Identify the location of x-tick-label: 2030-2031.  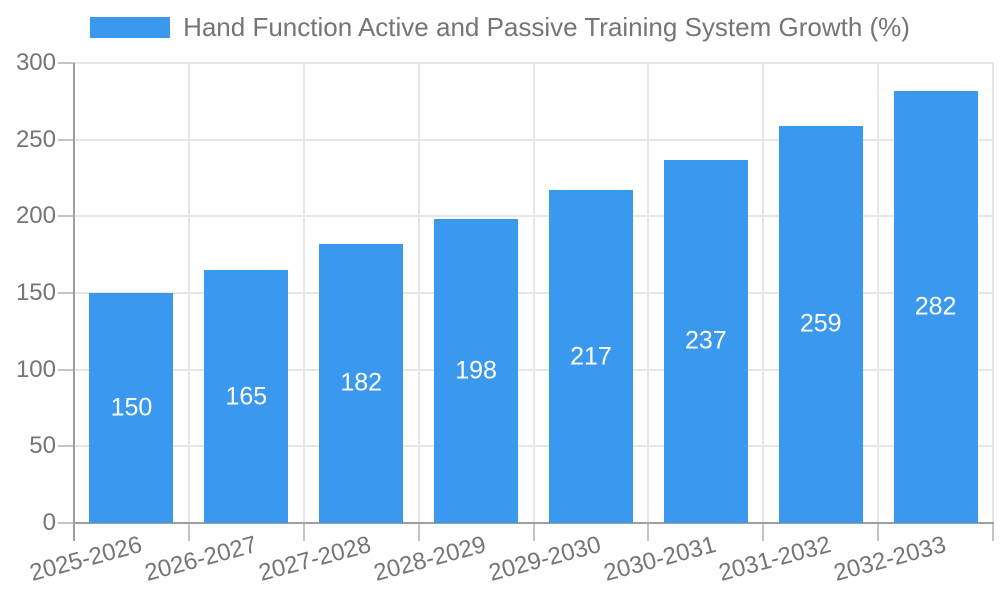
(659, 559).